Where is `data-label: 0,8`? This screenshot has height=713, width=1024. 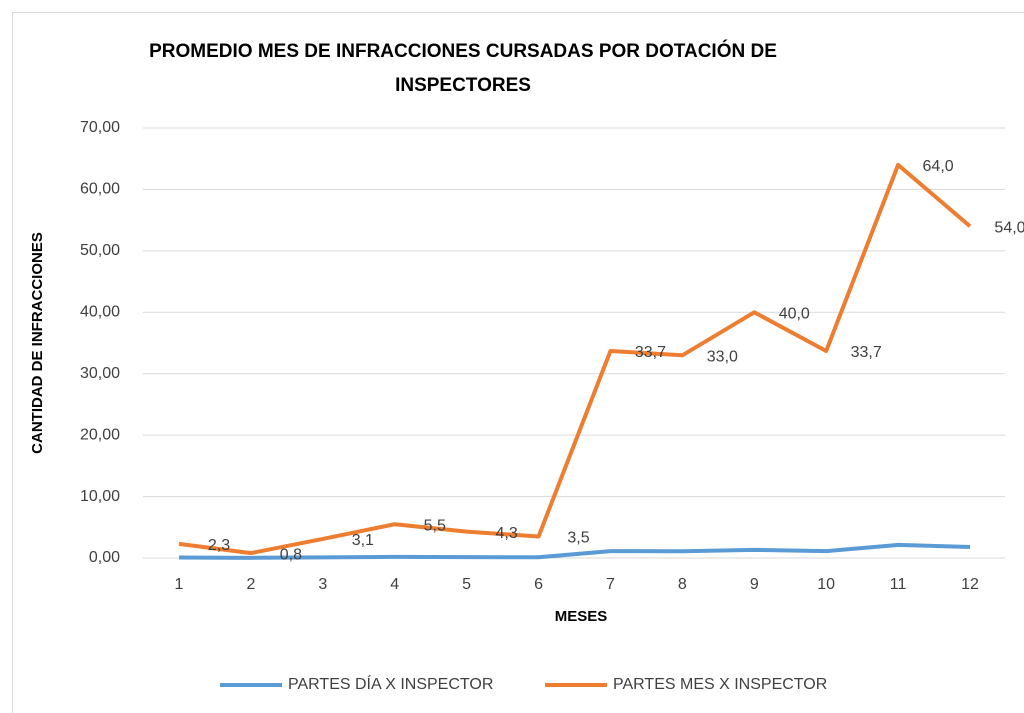
data-label: 0,8 is located at coordinates (291, 554).